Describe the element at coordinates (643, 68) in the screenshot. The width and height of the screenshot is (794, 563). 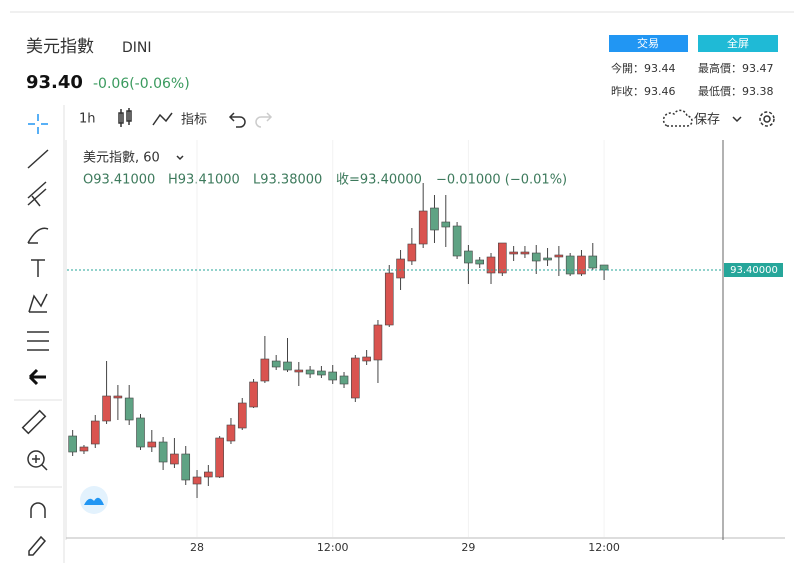
I see `stat: 今開：93.44` at that location.